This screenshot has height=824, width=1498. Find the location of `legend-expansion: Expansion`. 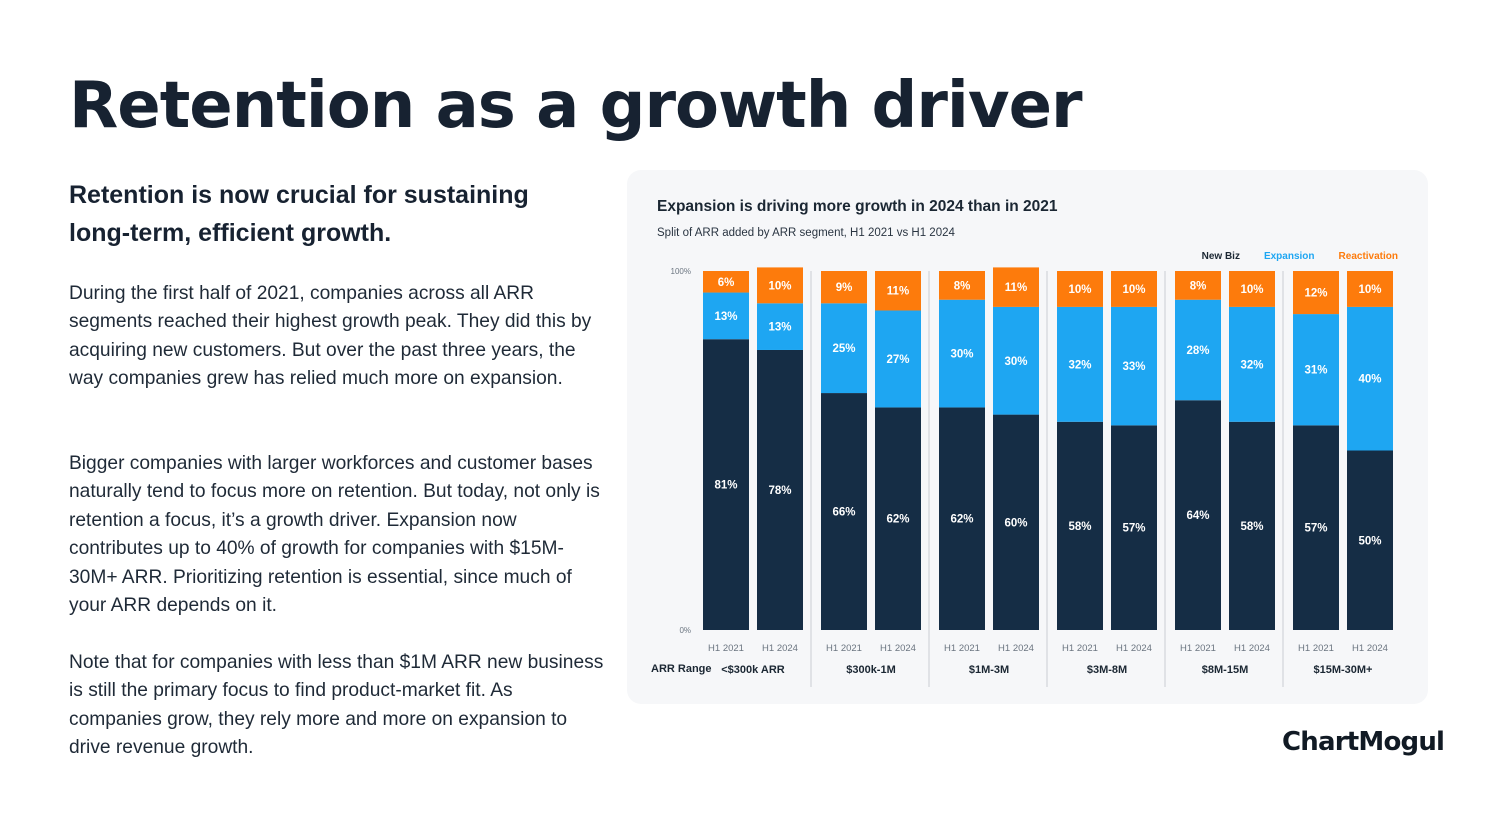

legend-expansion: Expansion is located at coordinates (1289, 256).